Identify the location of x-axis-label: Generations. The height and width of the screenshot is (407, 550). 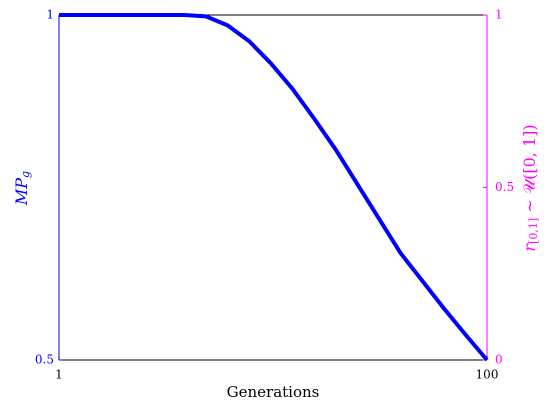
(273, 392).